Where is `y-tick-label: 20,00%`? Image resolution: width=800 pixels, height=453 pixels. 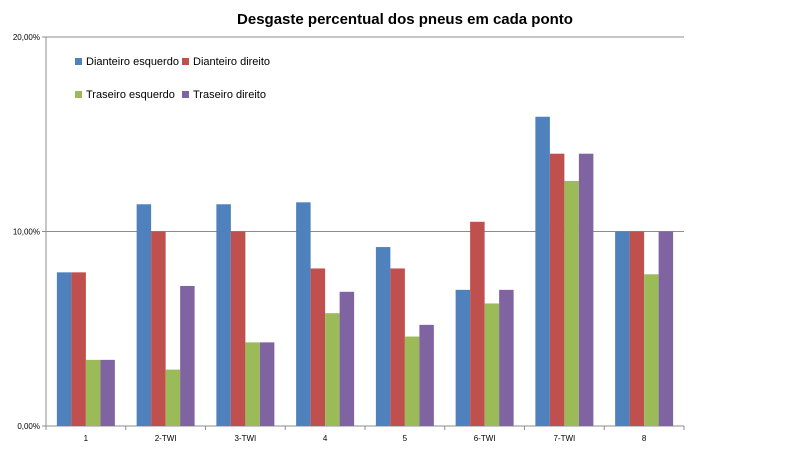 y-tick-label: 20,00% is located at coordinates (26, 37).